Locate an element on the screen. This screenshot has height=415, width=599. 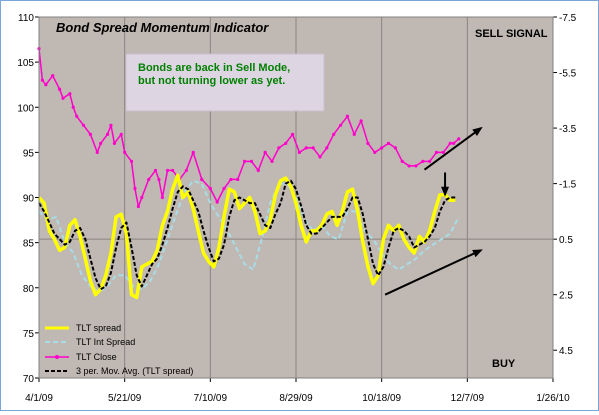
y-right-tick-label: -5.5 is located at coordinates (568, 74).